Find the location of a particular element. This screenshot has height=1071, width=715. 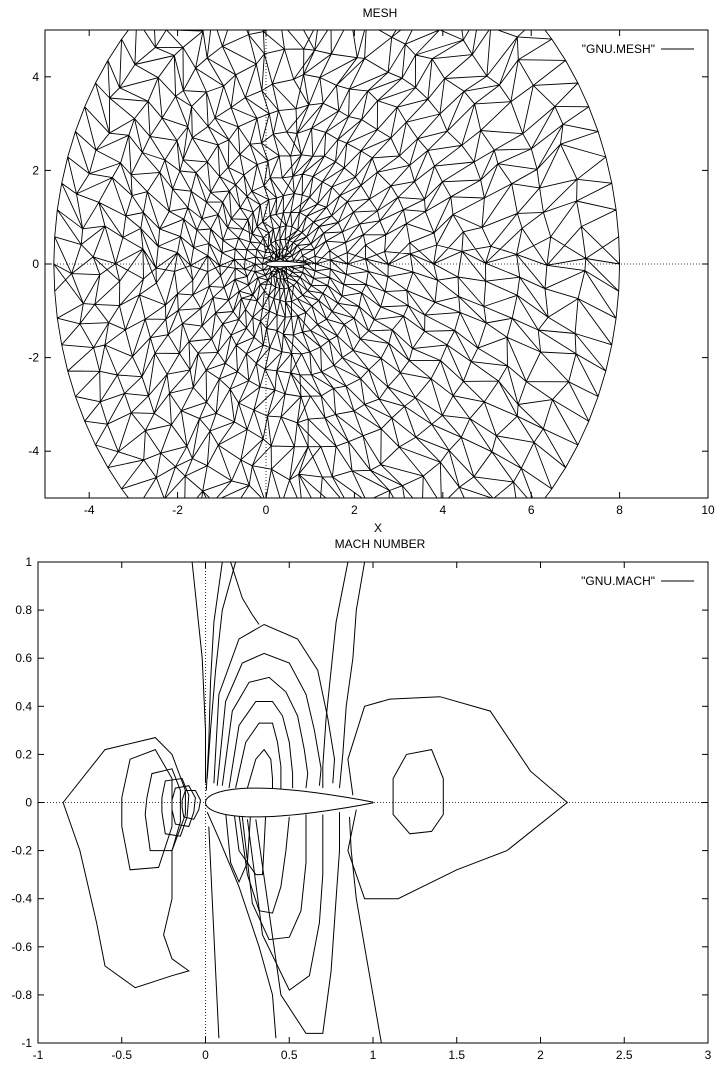

mesh-airfoil is located at coordinates (288, 264).